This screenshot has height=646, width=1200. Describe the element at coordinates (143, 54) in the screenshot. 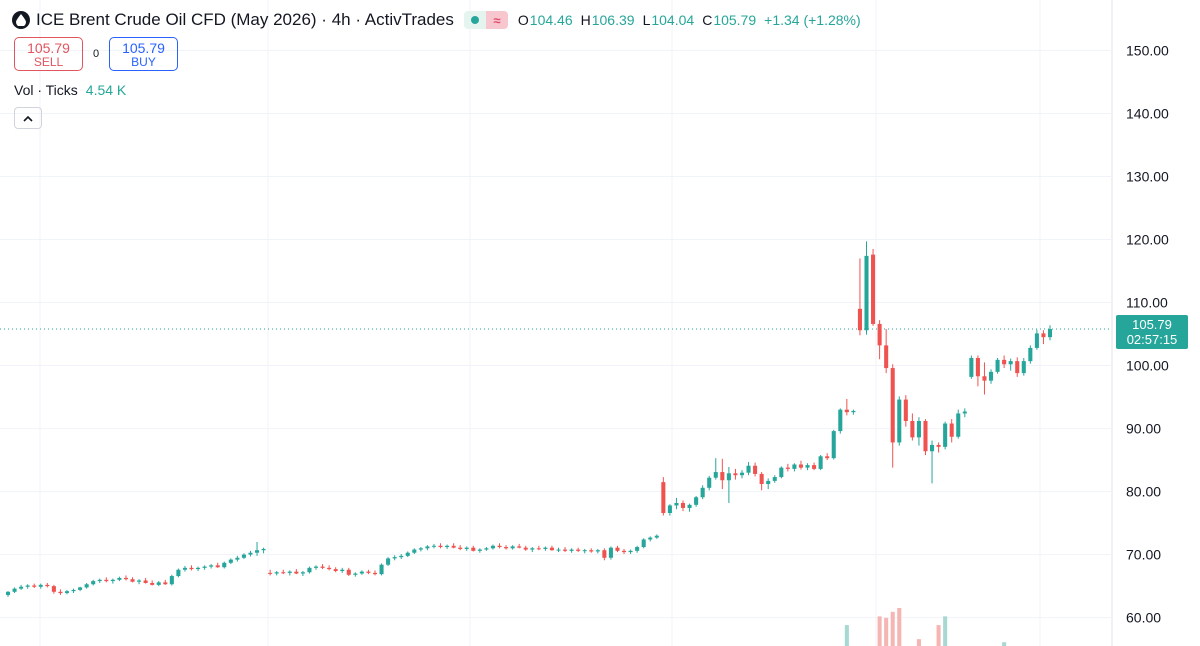

I see `buy-button: 105.79 BUY` at that location.